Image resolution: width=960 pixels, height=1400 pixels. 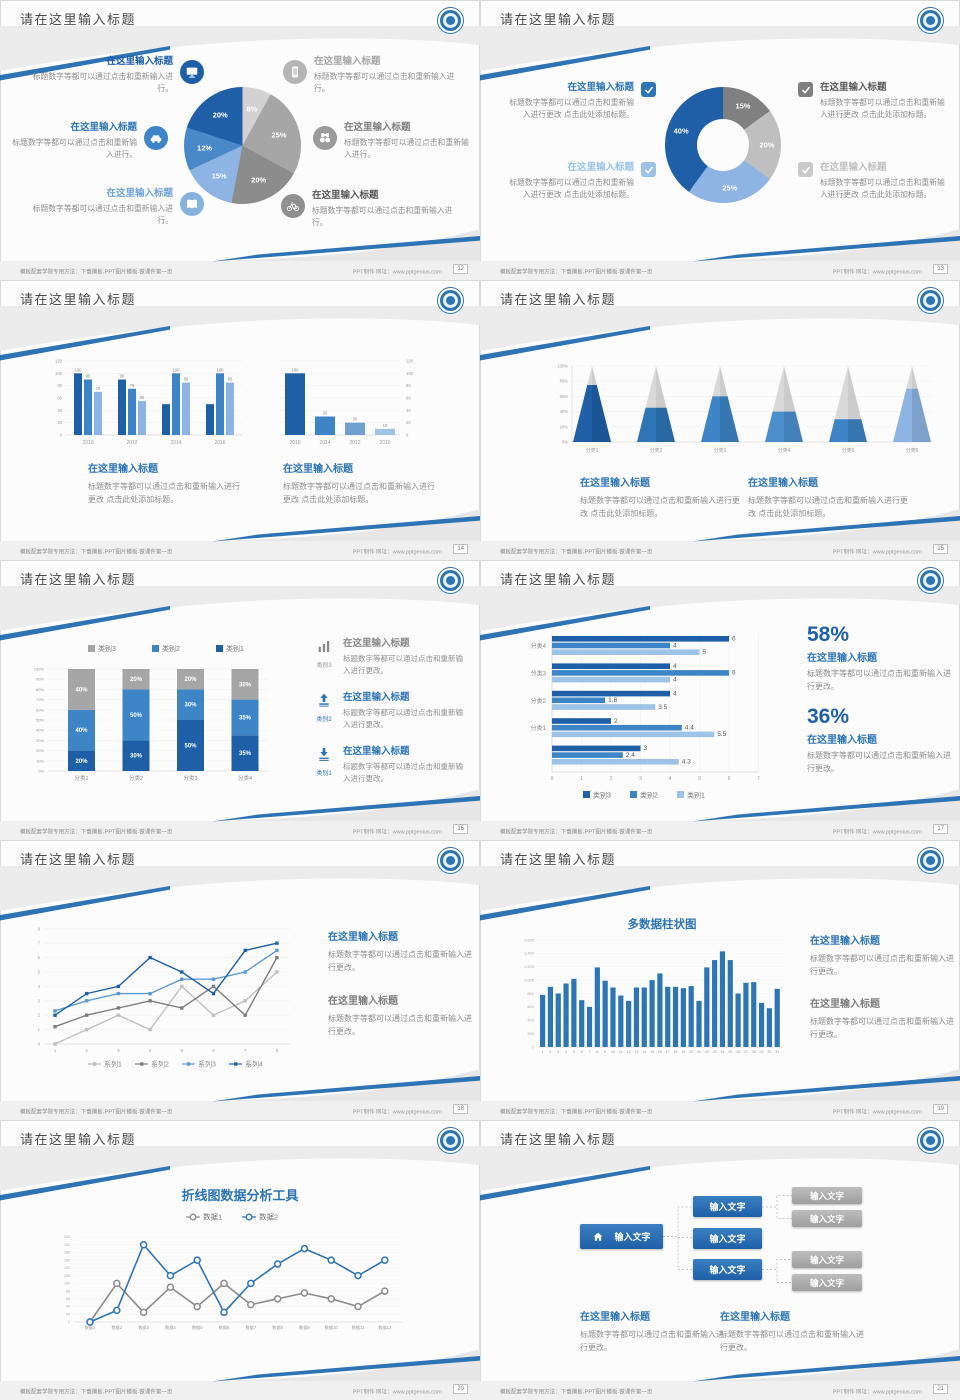 I want to click on svg-text: 1,400, so click(x=529, y=953).